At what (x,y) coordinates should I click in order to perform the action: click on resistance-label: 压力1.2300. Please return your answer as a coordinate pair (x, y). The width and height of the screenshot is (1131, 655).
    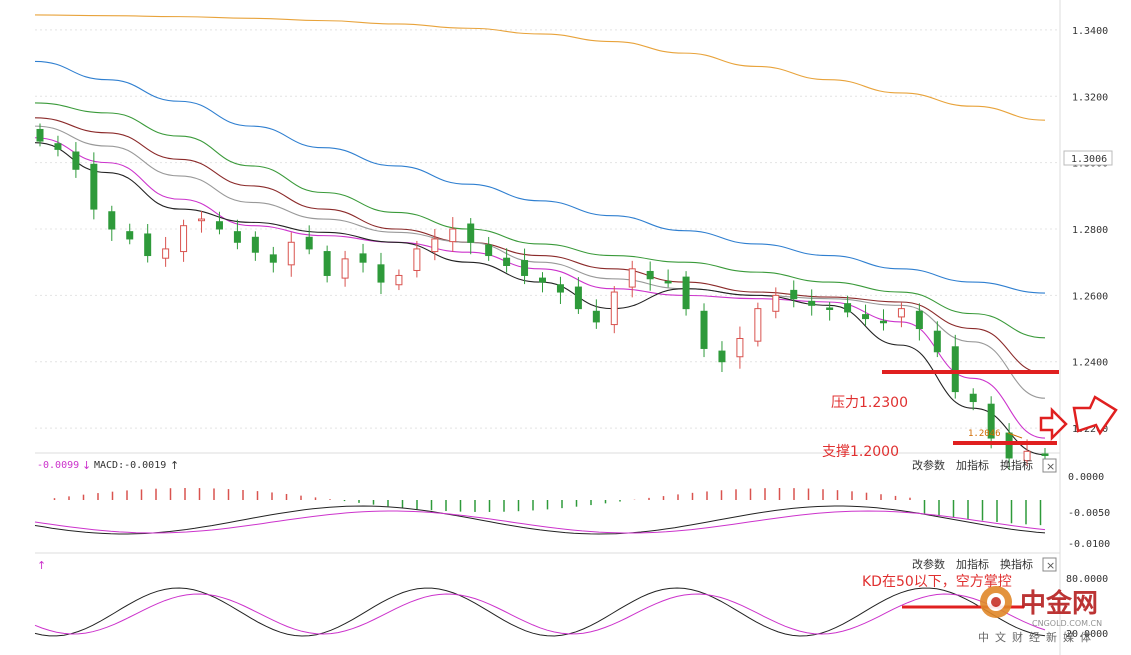
    Looking at the image, I should click on (869, 403).